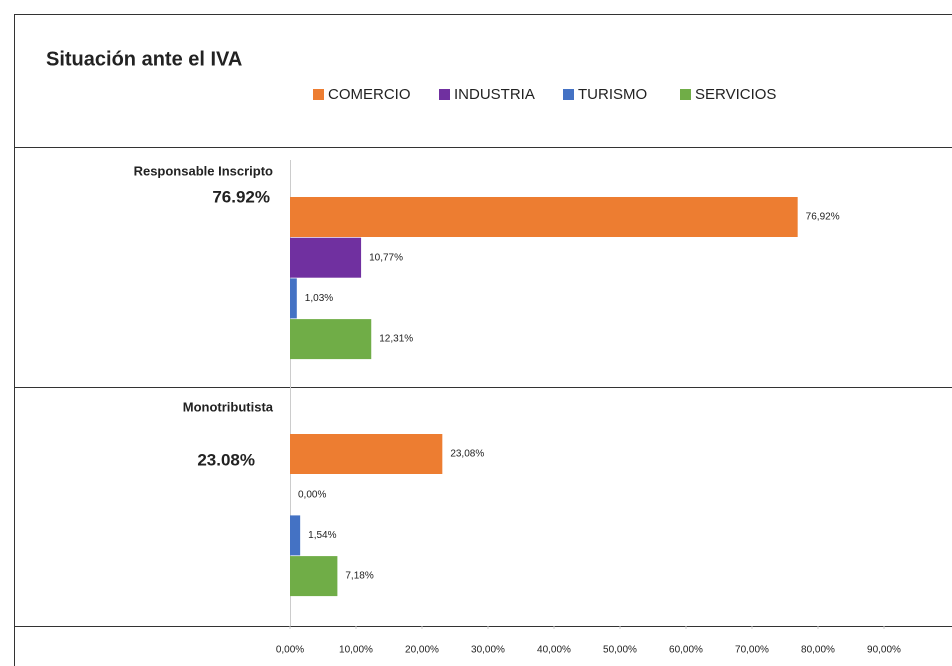  What do you see at coordinates (386, 257) in the screenshot?
I see `value-label: 10,77%` at bounding box center [386, 257].